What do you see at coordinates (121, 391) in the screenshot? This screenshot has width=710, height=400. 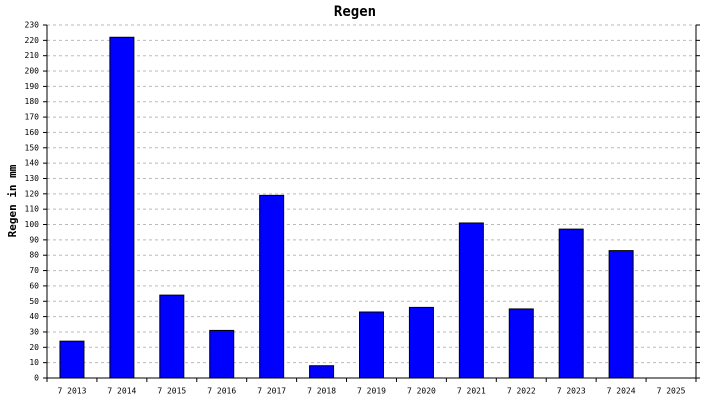 I see `x-tick-label: 7 2014` at bounding box center [121, 391].